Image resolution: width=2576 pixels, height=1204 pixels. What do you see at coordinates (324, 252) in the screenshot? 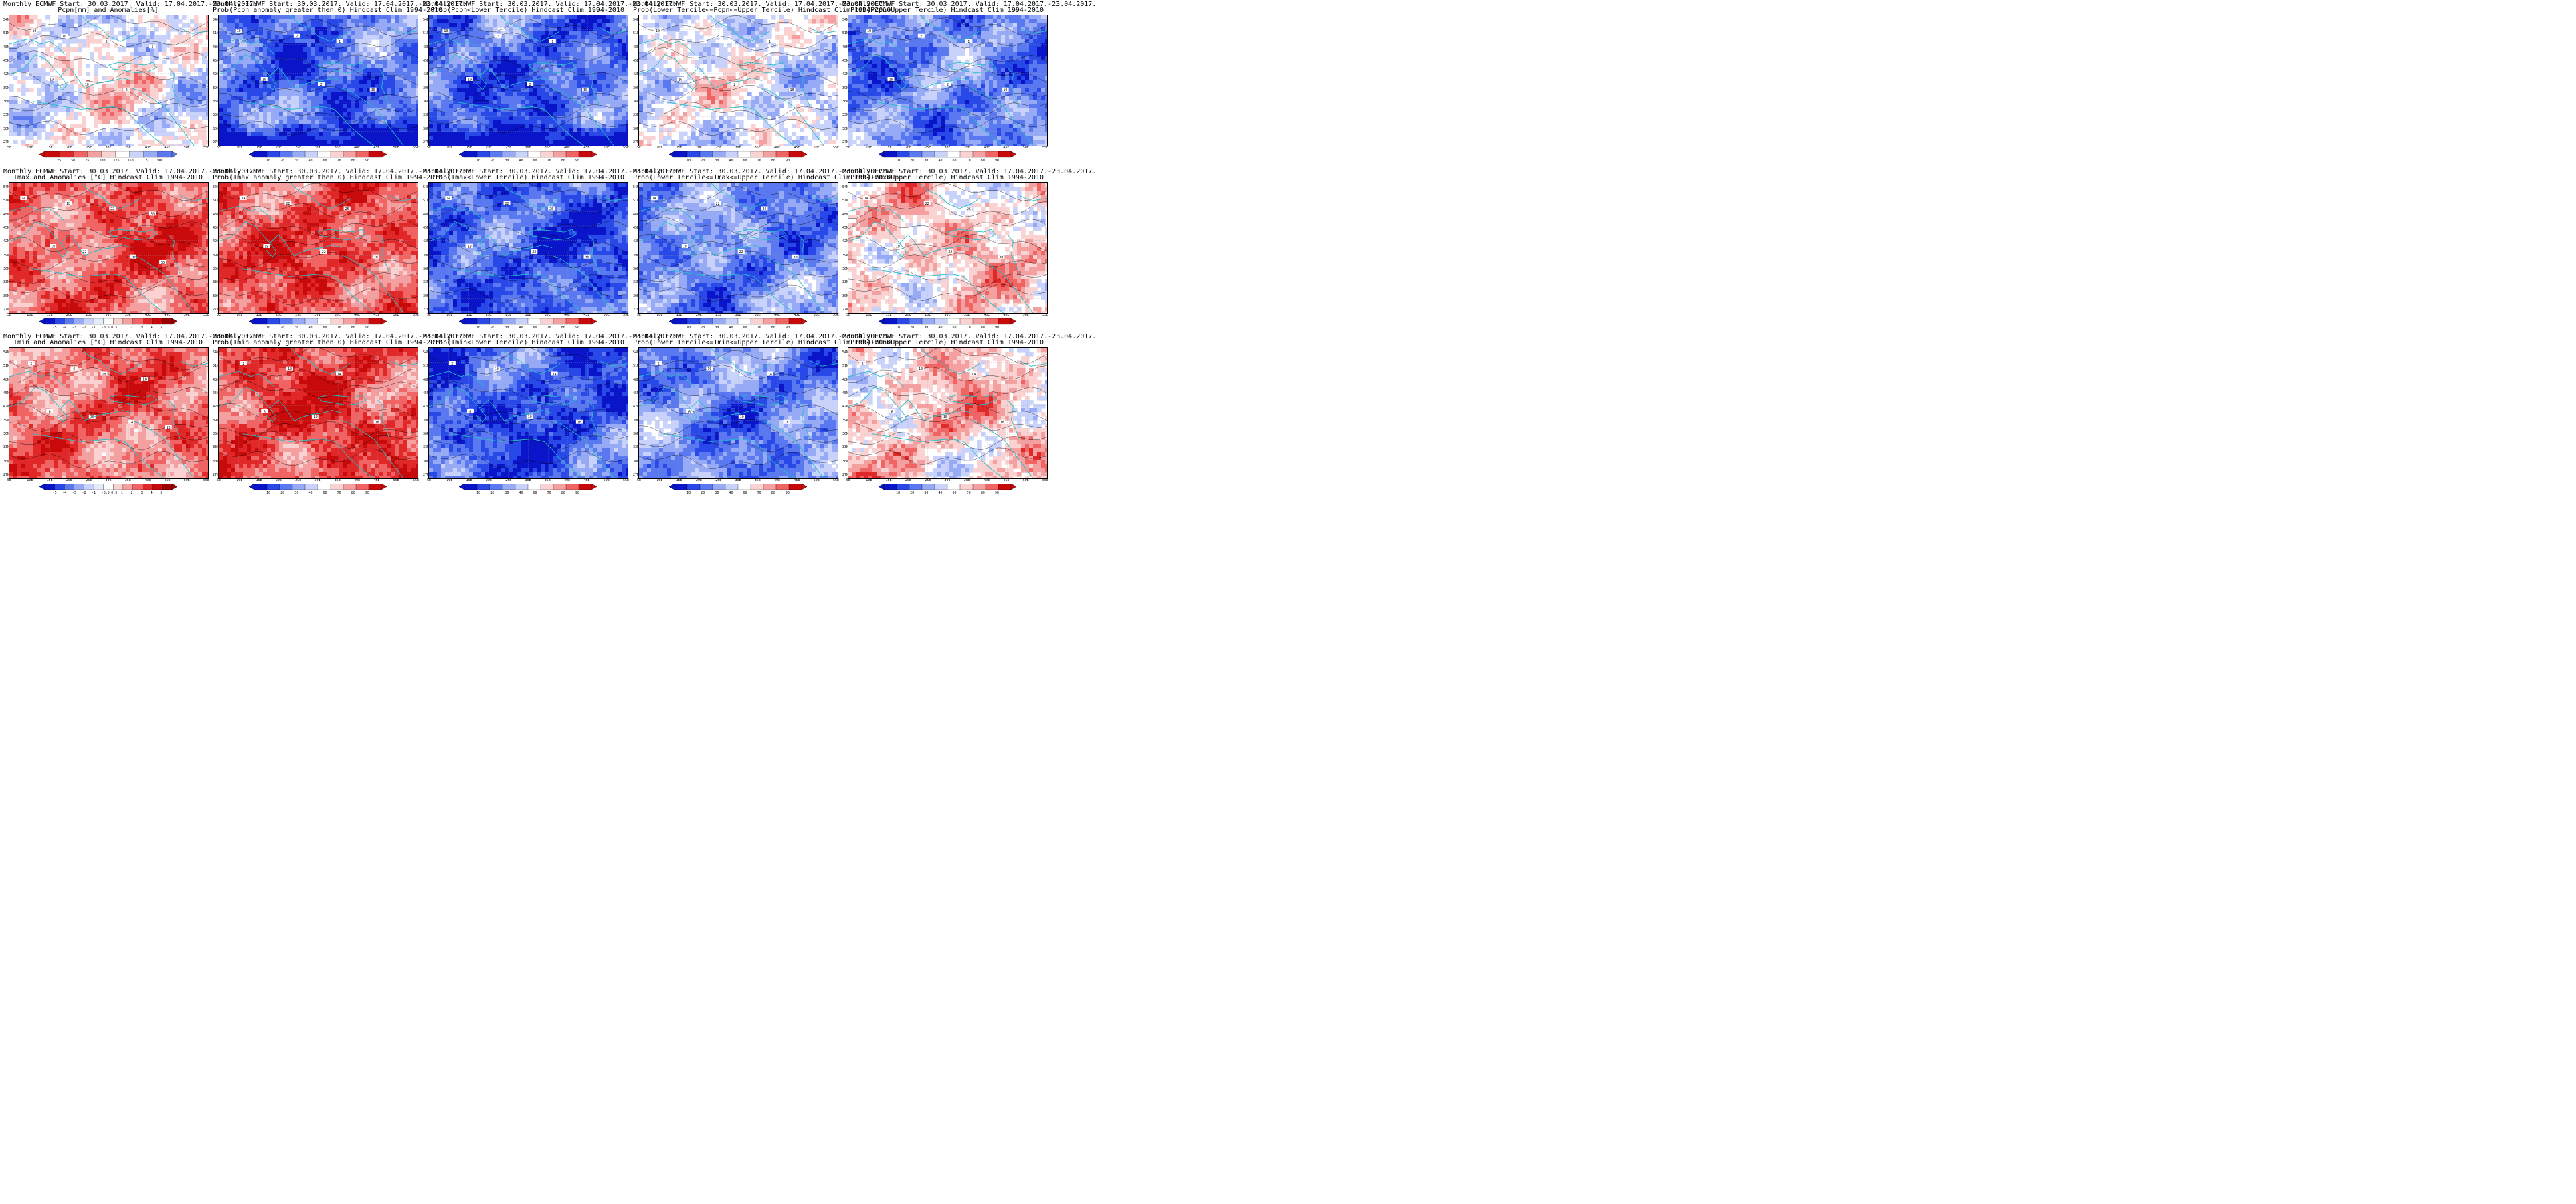
I see `contour-label: 22` at bounding box center [324, 252].